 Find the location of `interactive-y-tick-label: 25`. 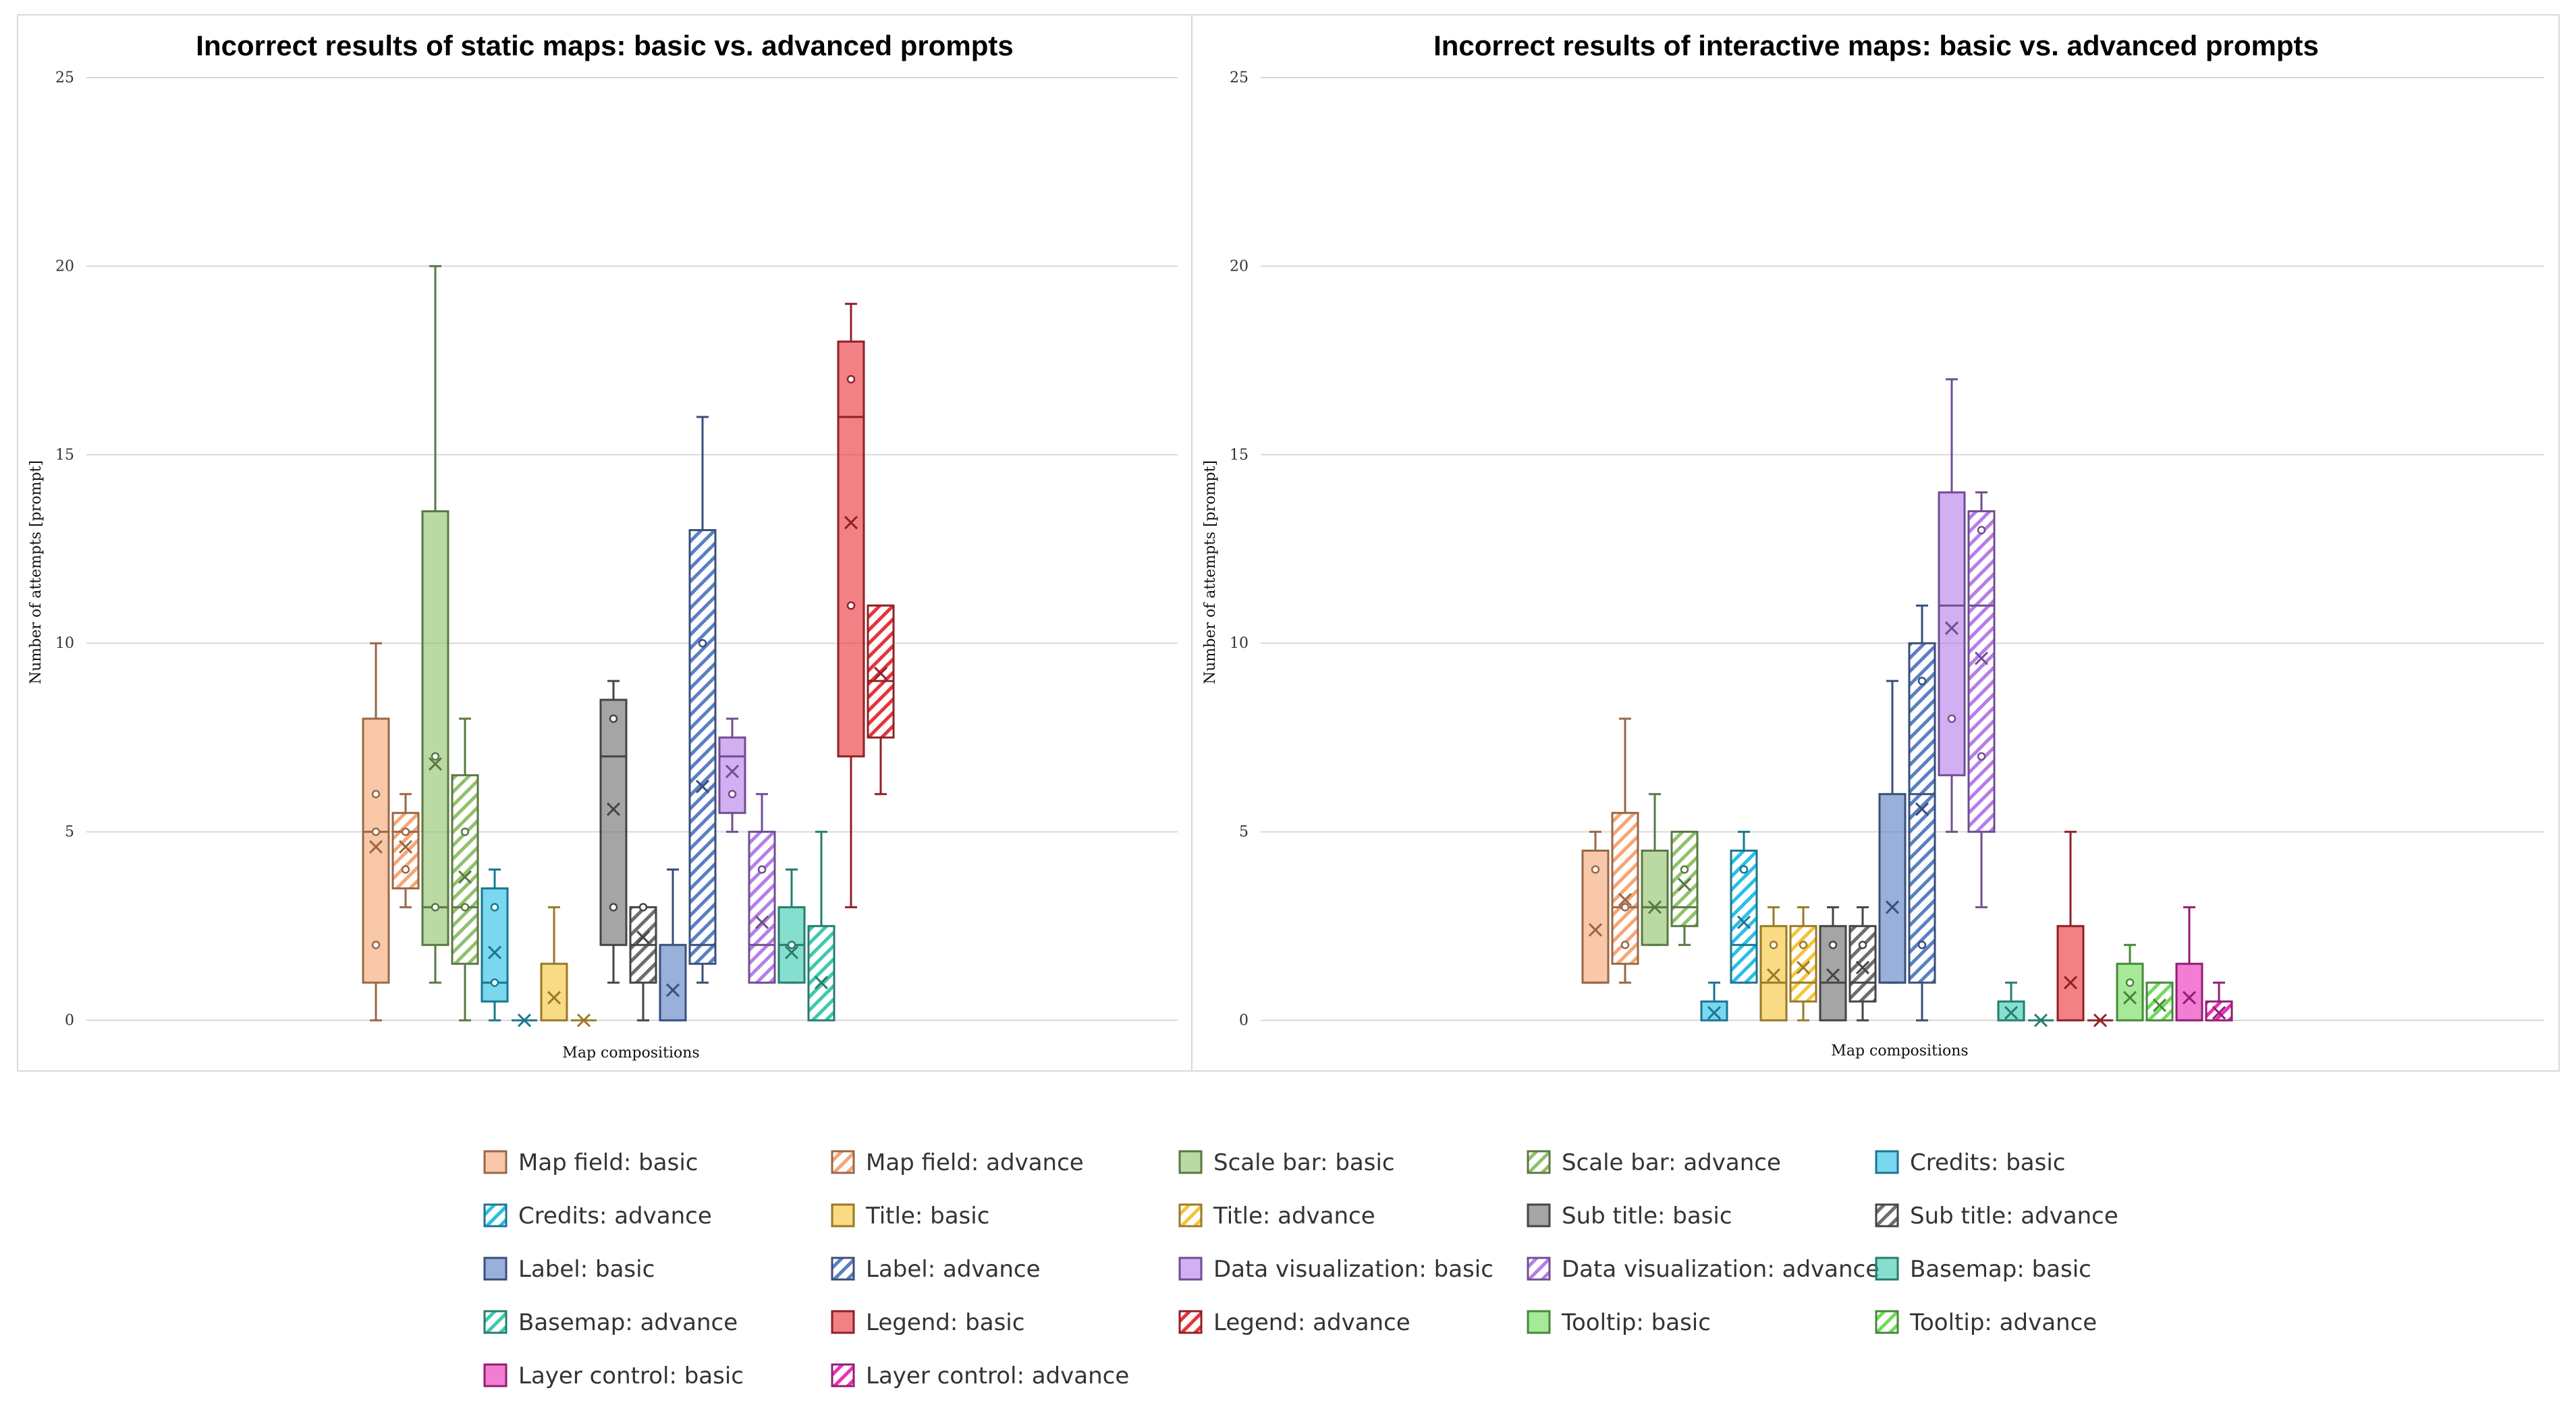

interactive-y-tick-label: 25 is located at coordinates (1239, 78).